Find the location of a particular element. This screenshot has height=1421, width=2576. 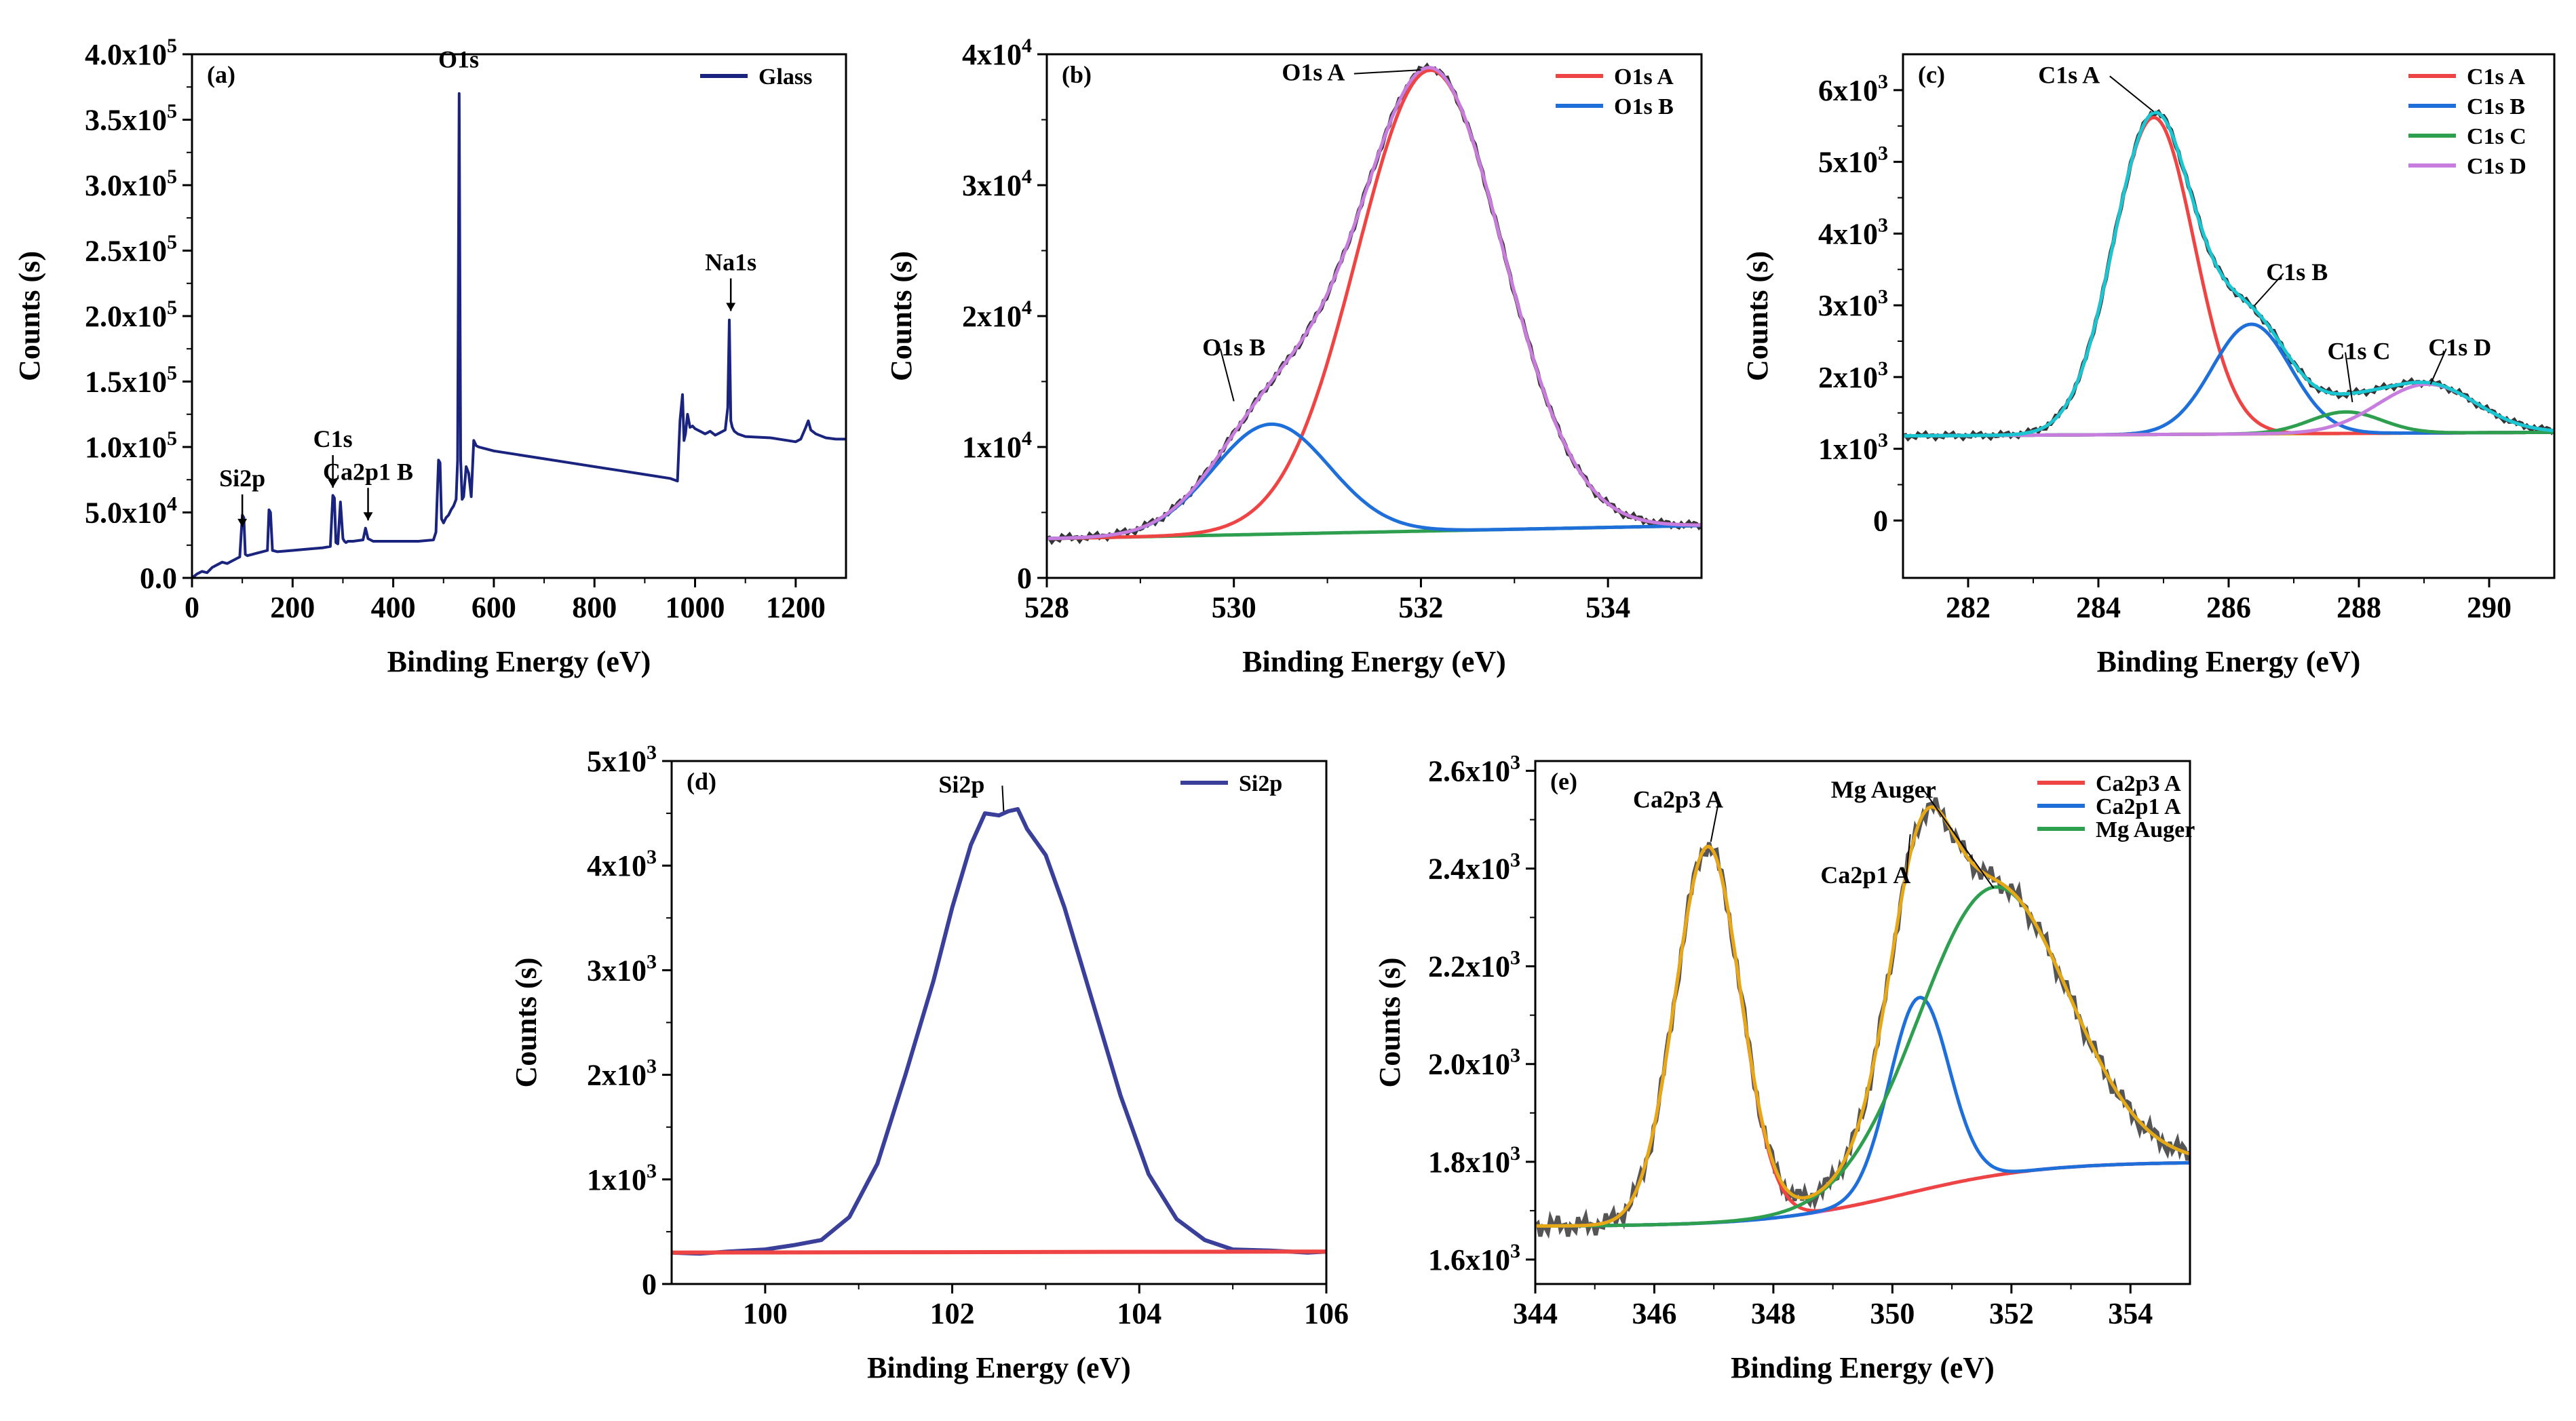

y-tick-label: 1.8x10³ is located at coordinates (1474, 1160).